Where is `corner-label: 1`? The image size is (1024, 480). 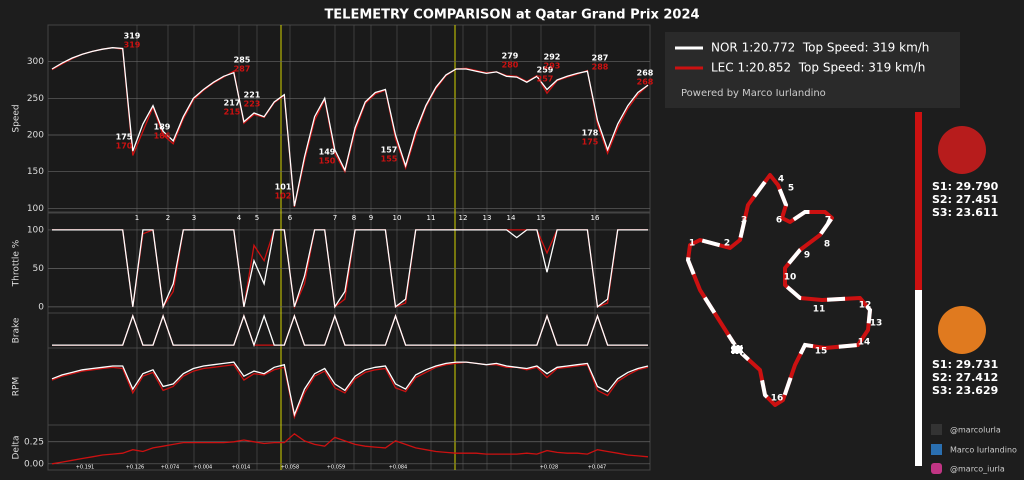 corner-label: 1 is located at coordinates (137, 218).